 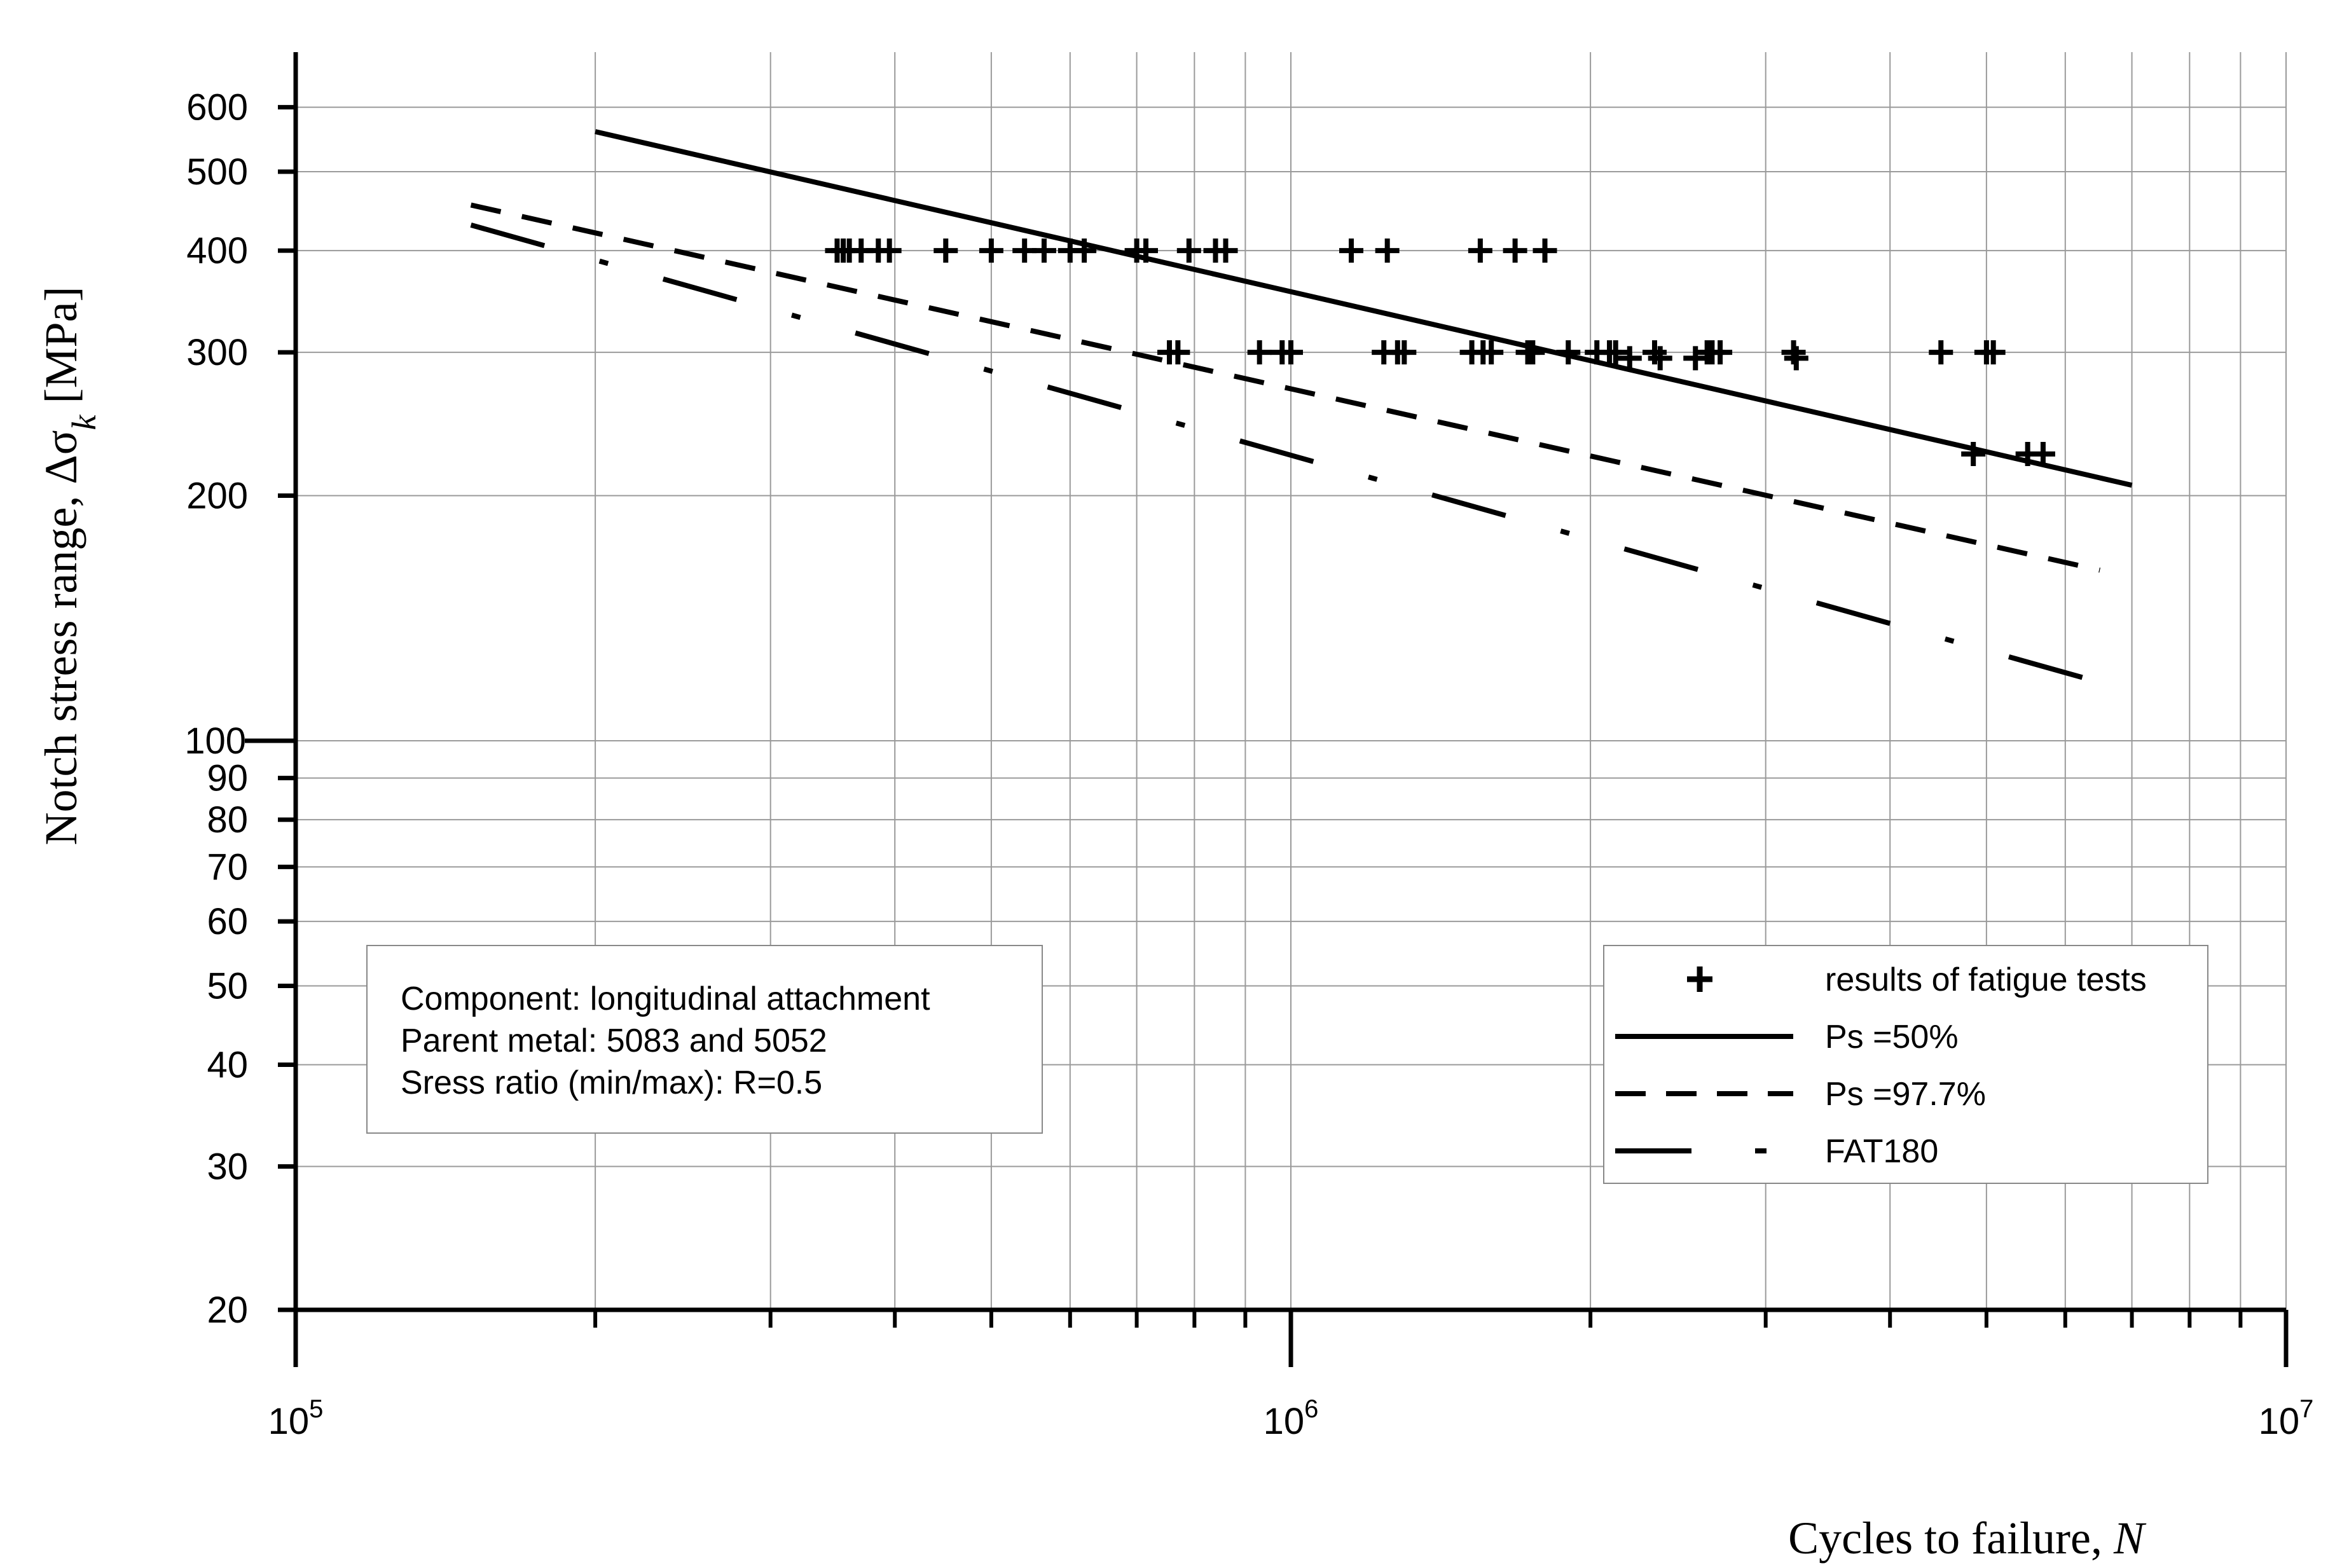 I want to click on x-tick-label-exponent: 7, so click(x=2306, y=1409).